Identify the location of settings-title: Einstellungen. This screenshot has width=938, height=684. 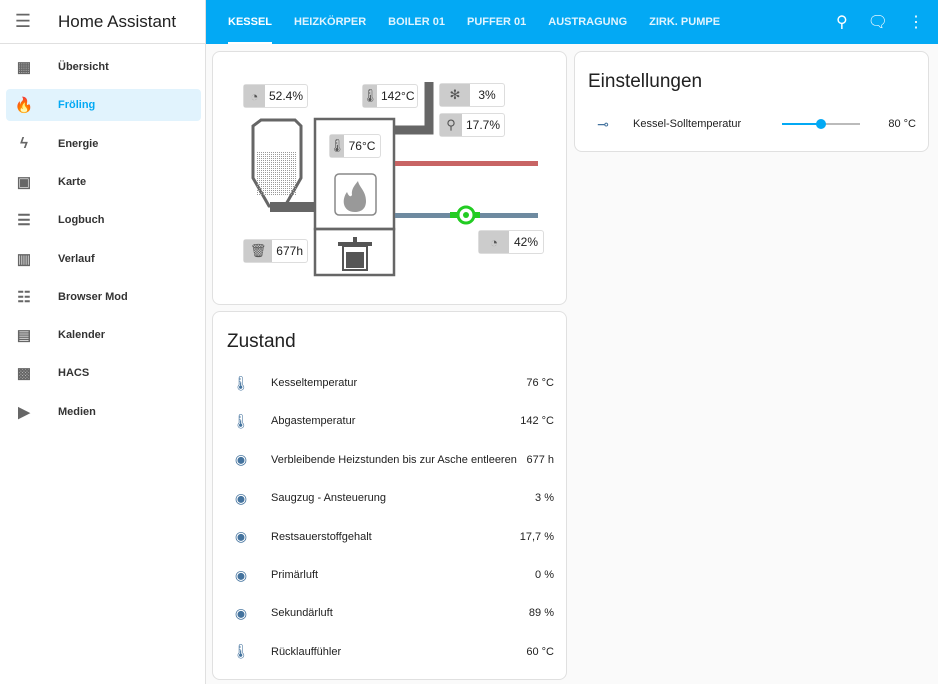
(645, 81).